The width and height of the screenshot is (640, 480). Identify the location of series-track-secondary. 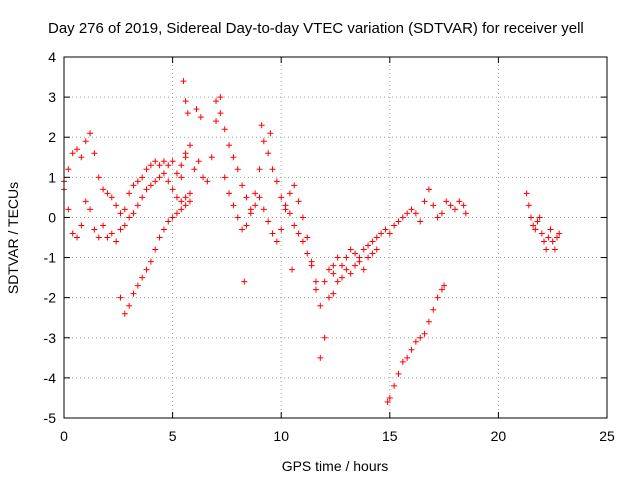
(270, 233).